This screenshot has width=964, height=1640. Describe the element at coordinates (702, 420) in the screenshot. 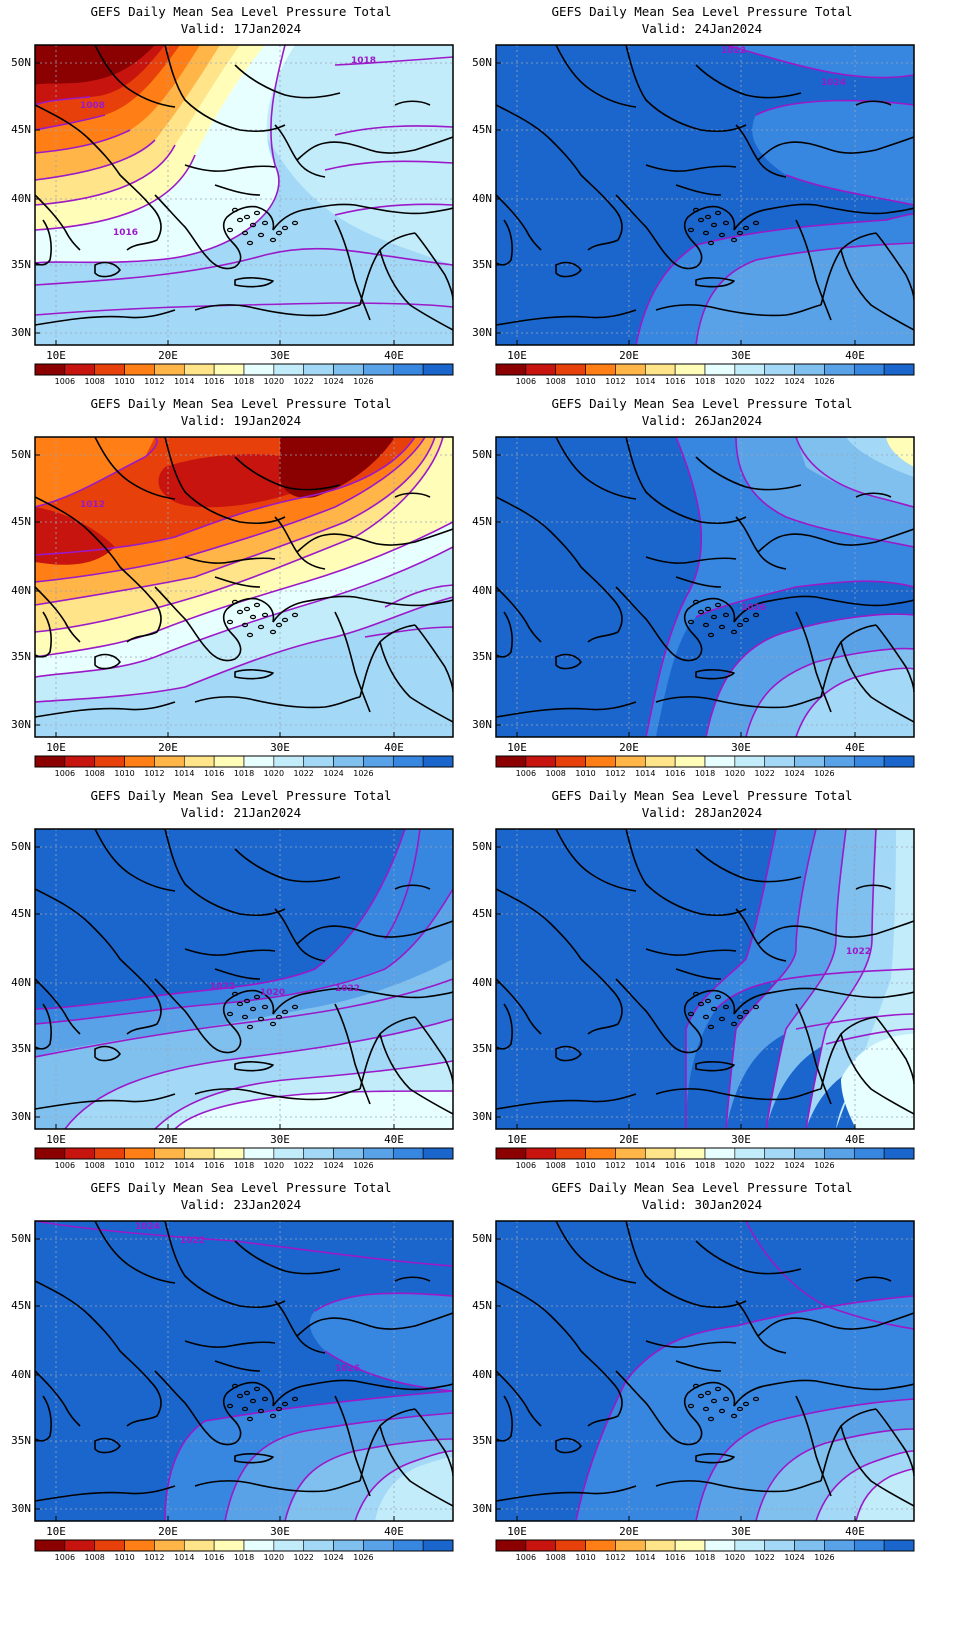

I see `panel-valid-date: Valid: 26Jan2024` at that location.